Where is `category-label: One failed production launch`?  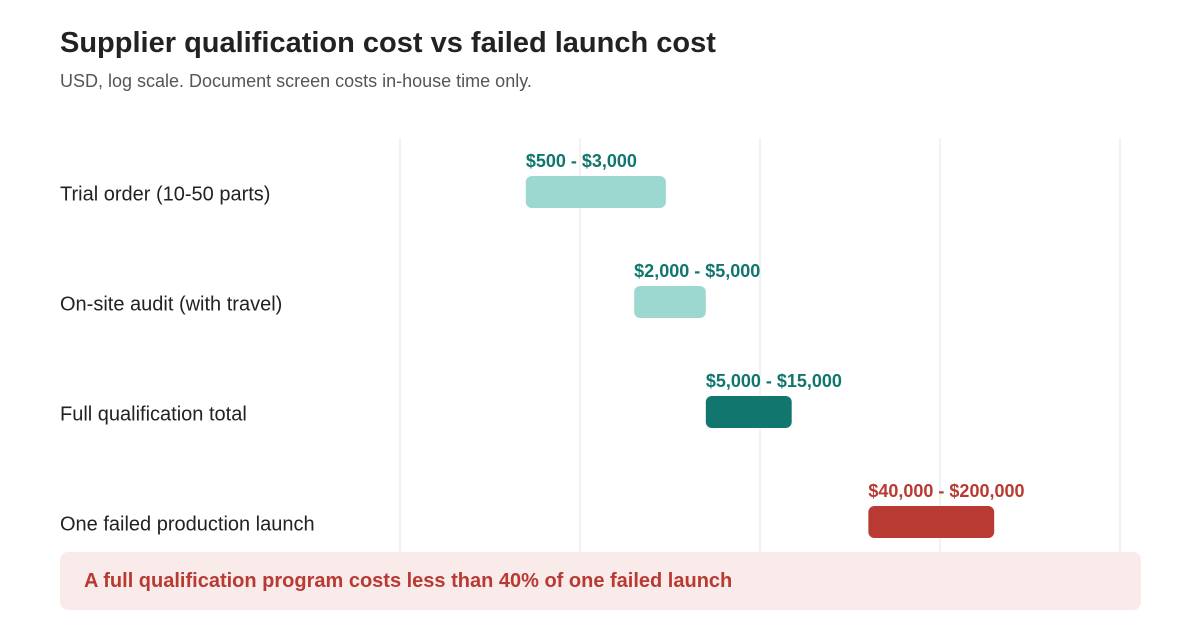
category-label: One failed production launch is located at coordinates (187, 524).